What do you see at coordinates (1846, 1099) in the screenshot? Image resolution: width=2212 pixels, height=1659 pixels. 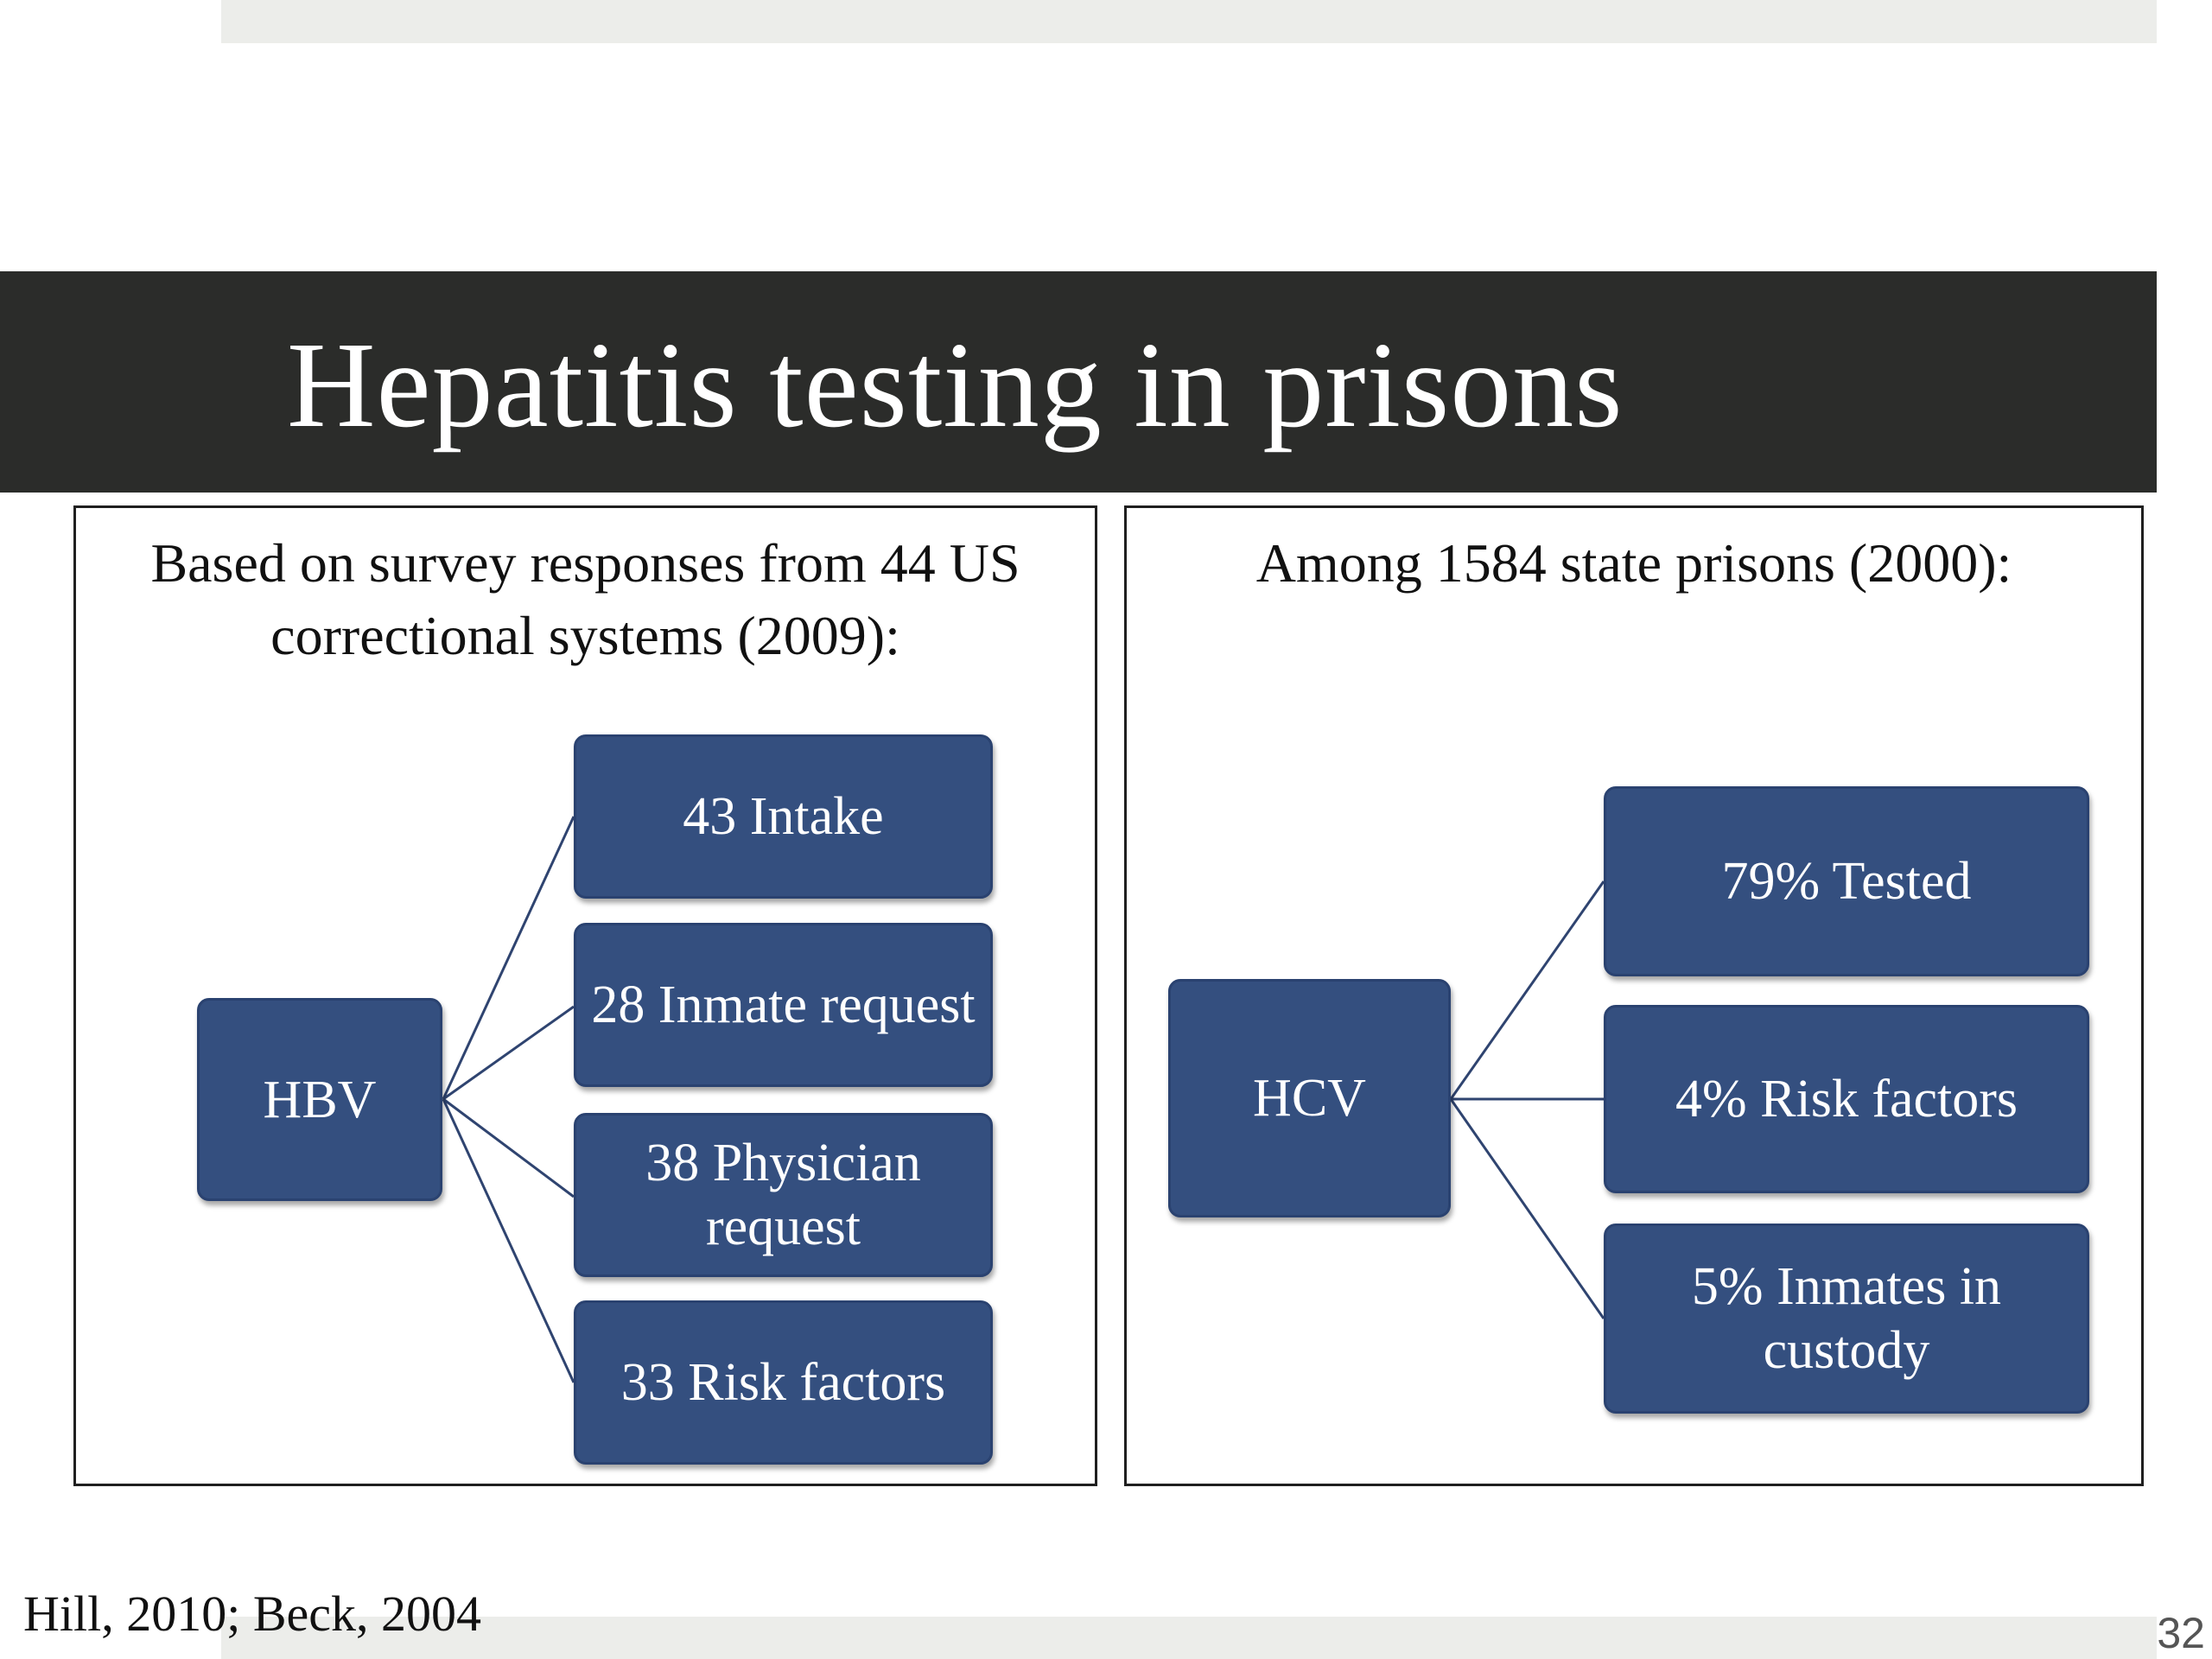 I see `hcv-risk-factors-node: 4% Risk factors` at bounding box center [1846, 1099].